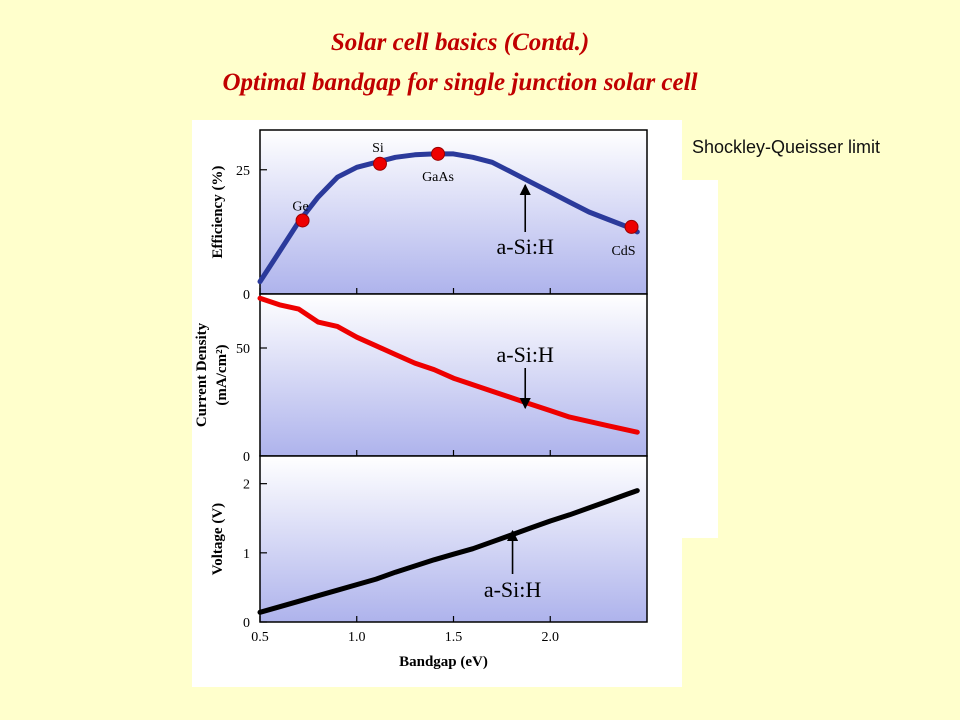  What do you see at coordinates (243, 171) in the screenshot?
I see `y-tick-label-efficiency: 25` at bounding box center [243, 171].